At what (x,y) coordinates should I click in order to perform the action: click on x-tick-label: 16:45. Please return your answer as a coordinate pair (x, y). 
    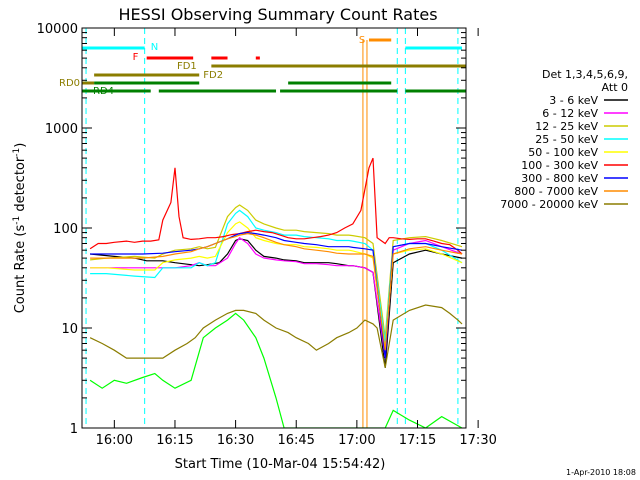
    Looking at the image, I should click on (295, 440).